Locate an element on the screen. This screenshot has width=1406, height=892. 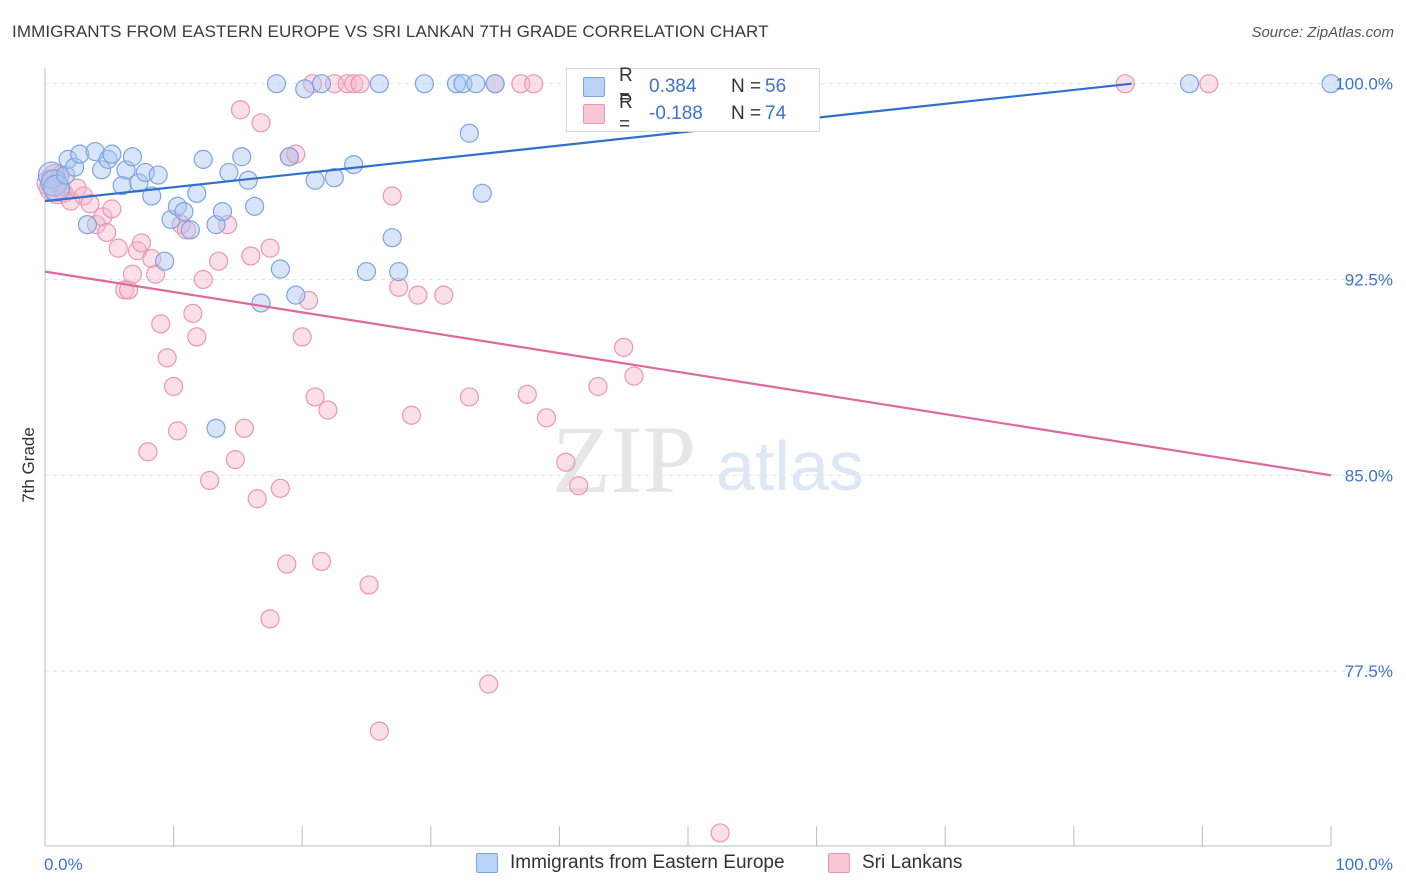
legend-row-blue: R = 0.384 N = 56 is located at coordinates (684, 86).